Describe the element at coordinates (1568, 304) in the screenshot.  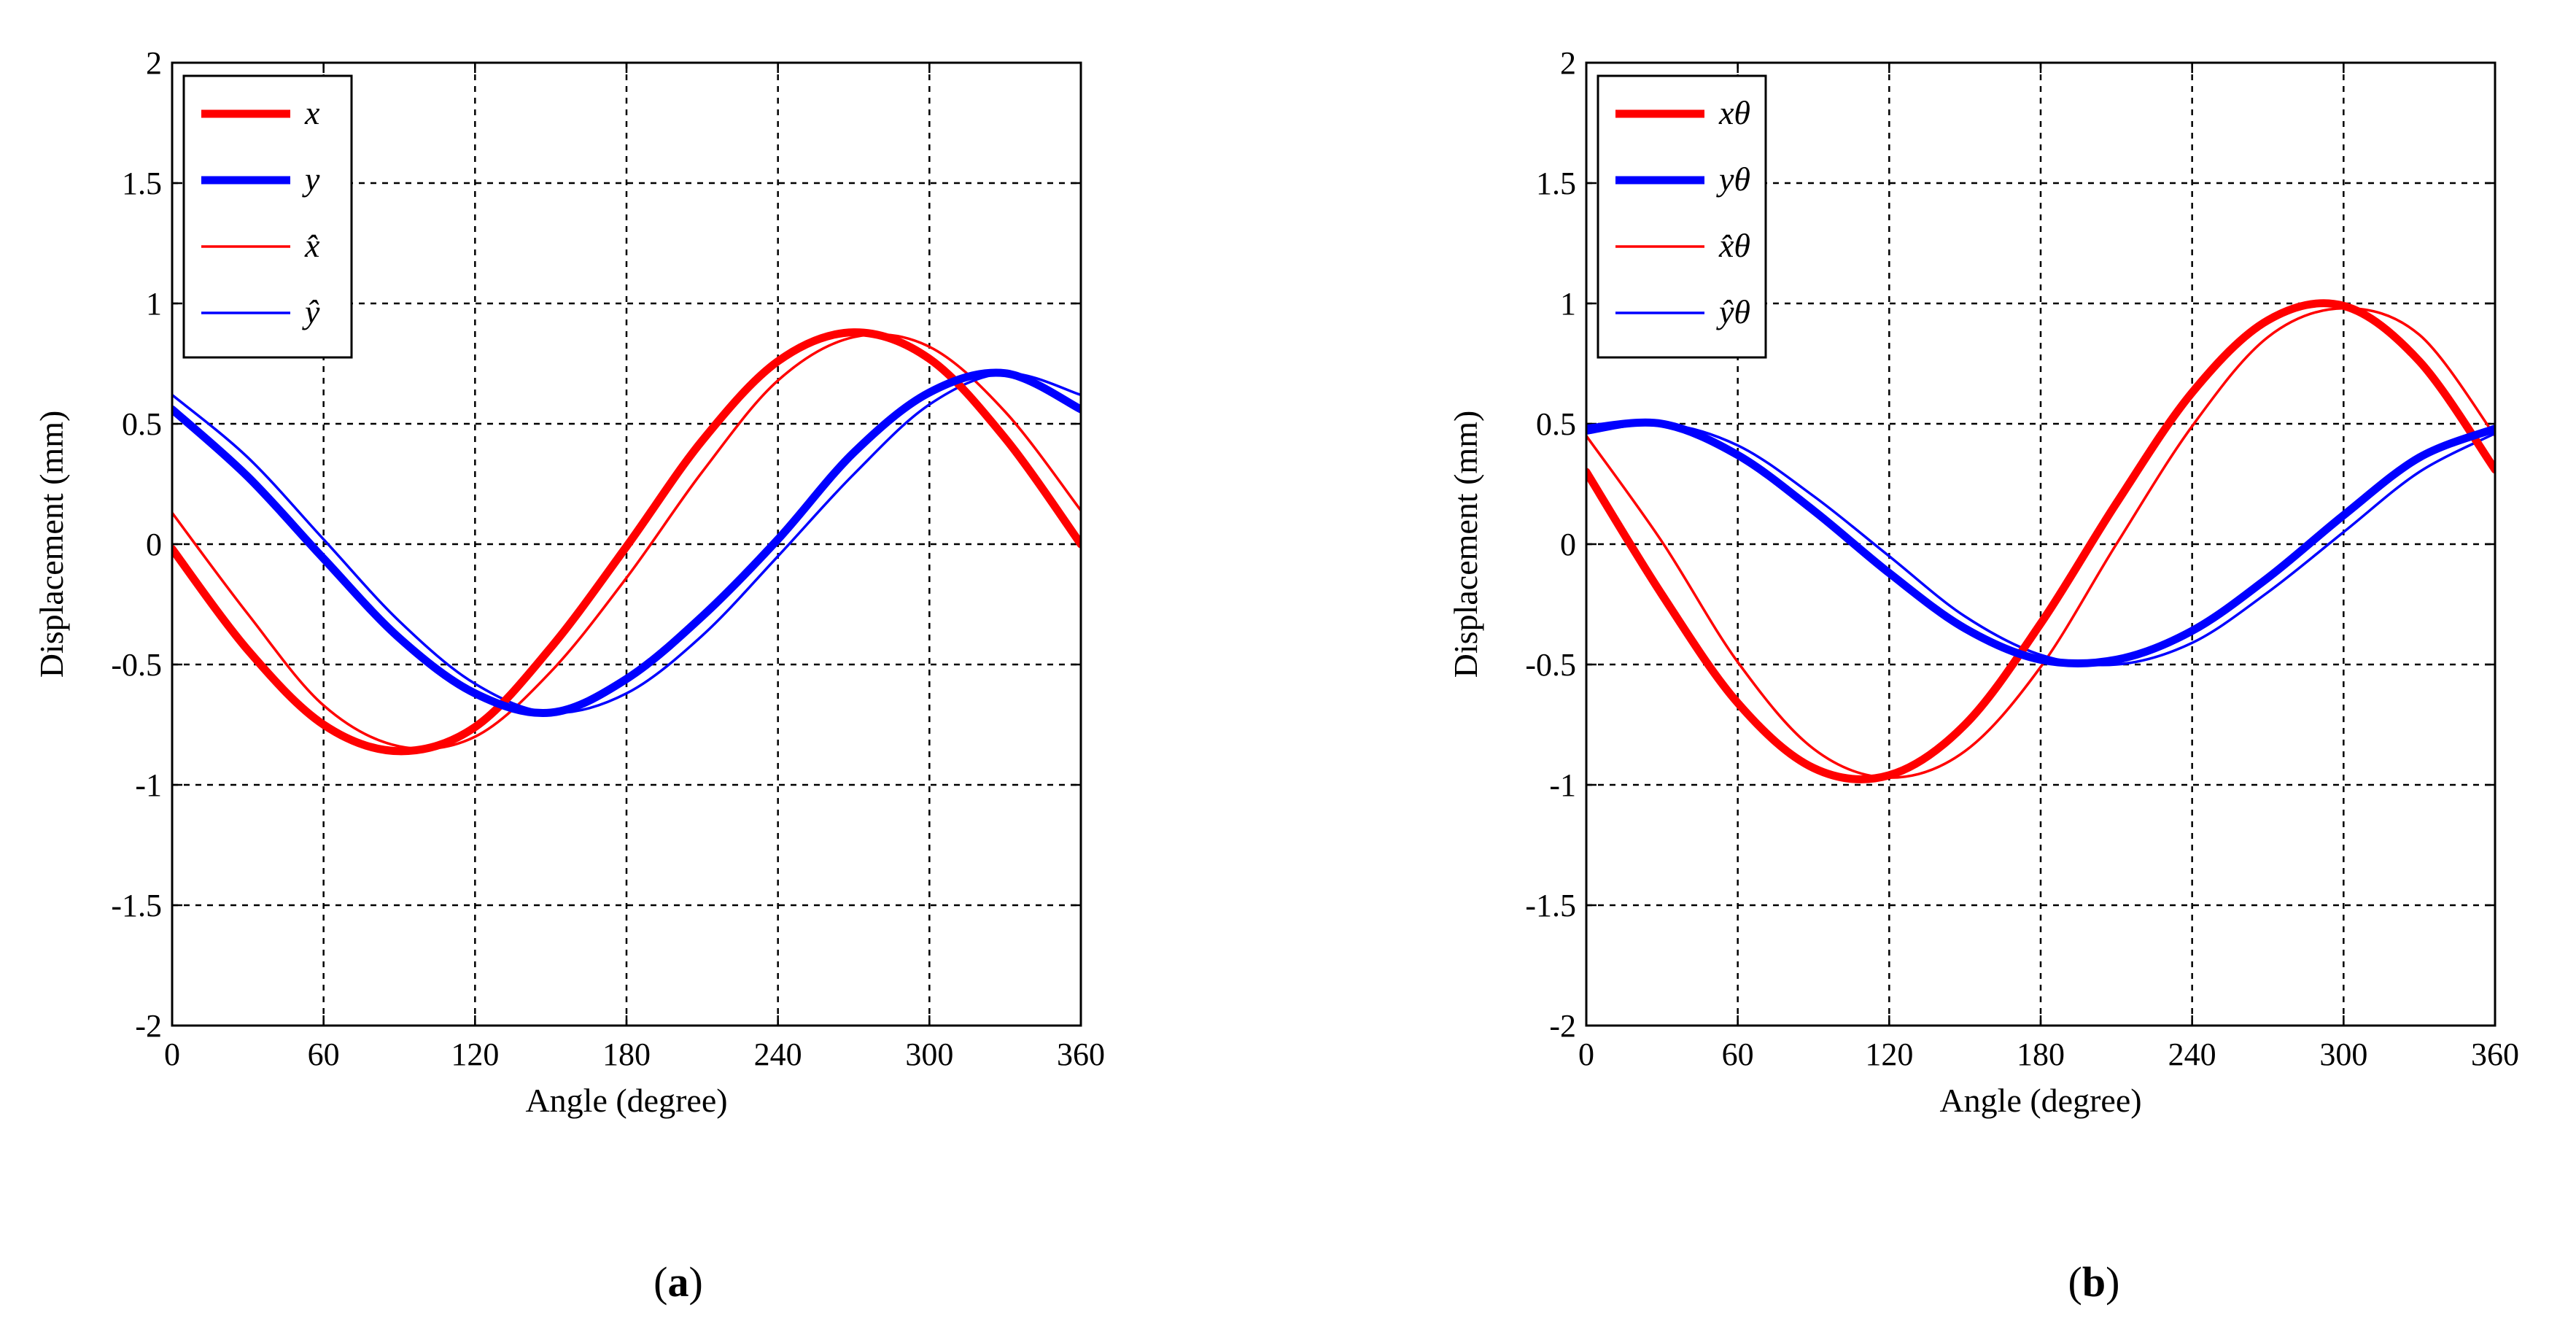
I see `panel-b-y-tick-label: 1` at that location.